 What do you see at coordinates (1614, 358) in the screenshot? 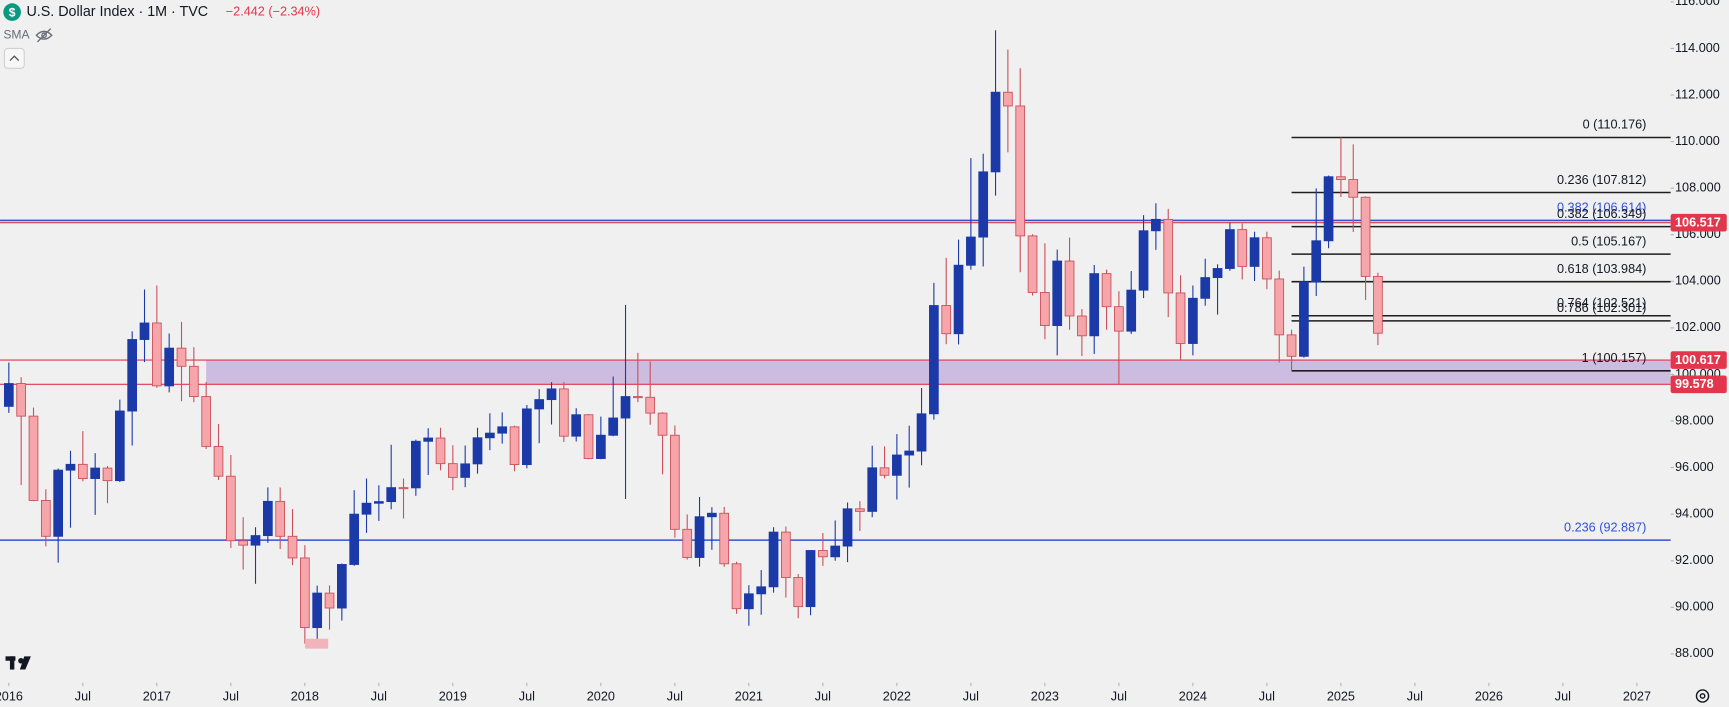
I see `fib-level-label: 1 (100.157)` at bounding box center [1614, 358].